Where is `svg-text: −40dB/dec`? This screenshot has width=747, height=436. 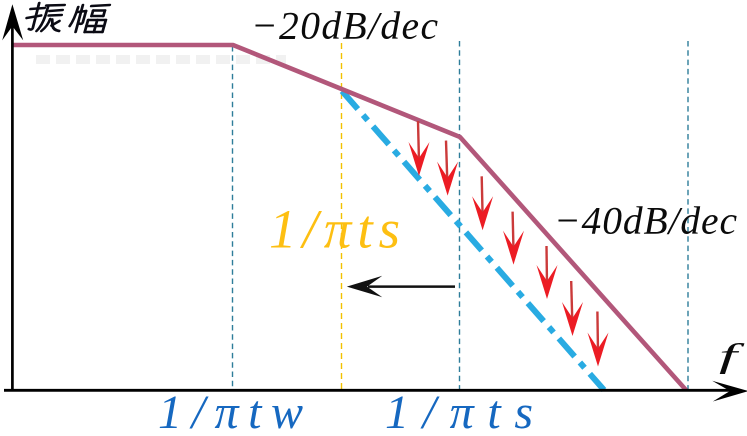
svg-text: −40dB/dec is located at coordinates (645, 221).